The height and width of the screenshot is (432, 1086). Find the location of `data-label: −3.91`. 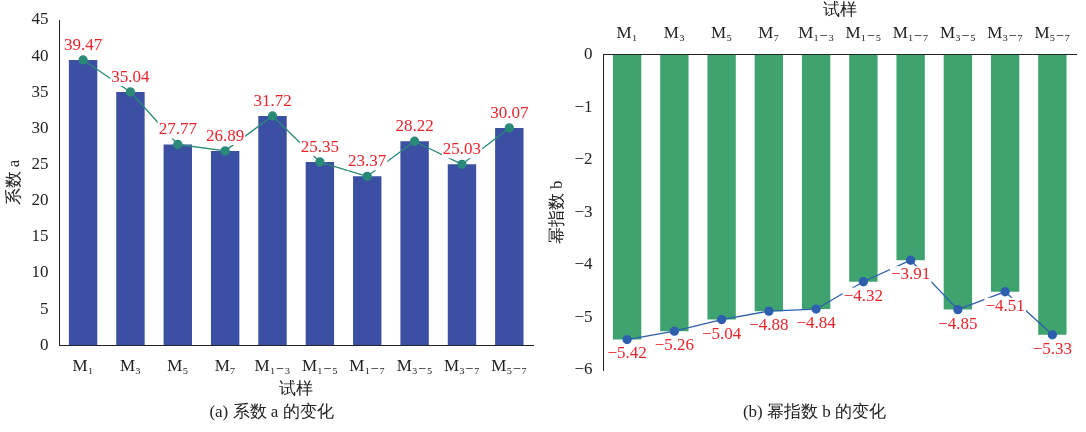

data-label: −3.91 is located at coordinates (910, 274).